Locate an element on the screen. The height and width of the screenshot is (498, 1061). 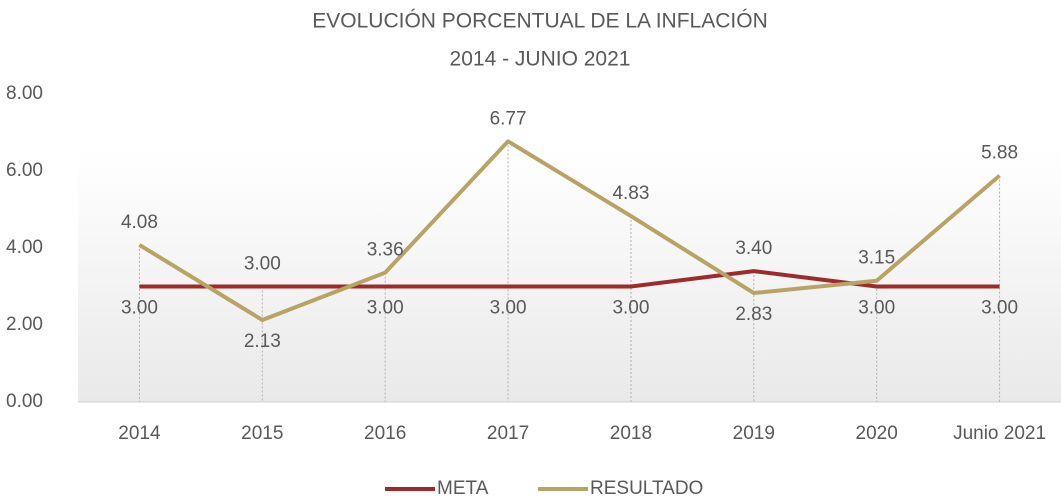
x-tick-label: 2015 is located at coordinates (262, 433).